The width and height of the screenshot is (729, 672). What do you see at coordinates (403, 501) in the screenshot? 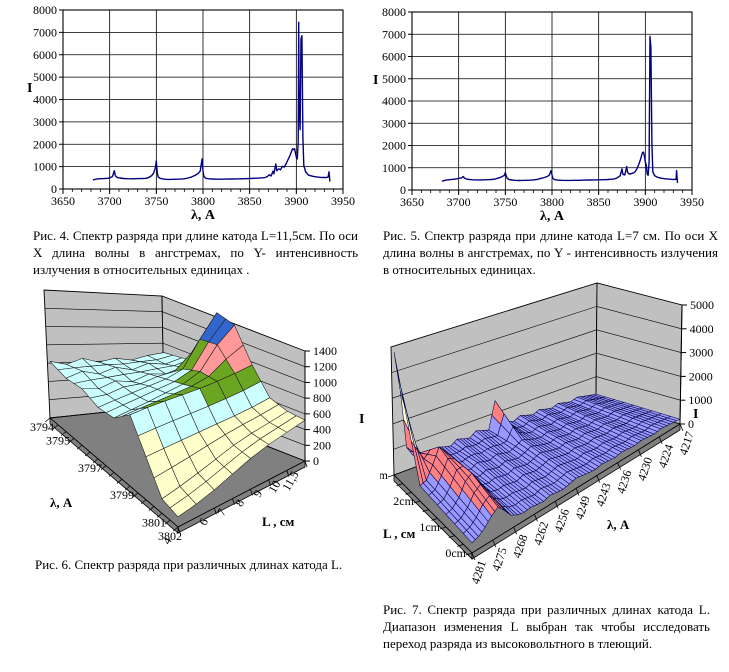
I see `svg-text: 2cm` at bounding box center [403, 501].